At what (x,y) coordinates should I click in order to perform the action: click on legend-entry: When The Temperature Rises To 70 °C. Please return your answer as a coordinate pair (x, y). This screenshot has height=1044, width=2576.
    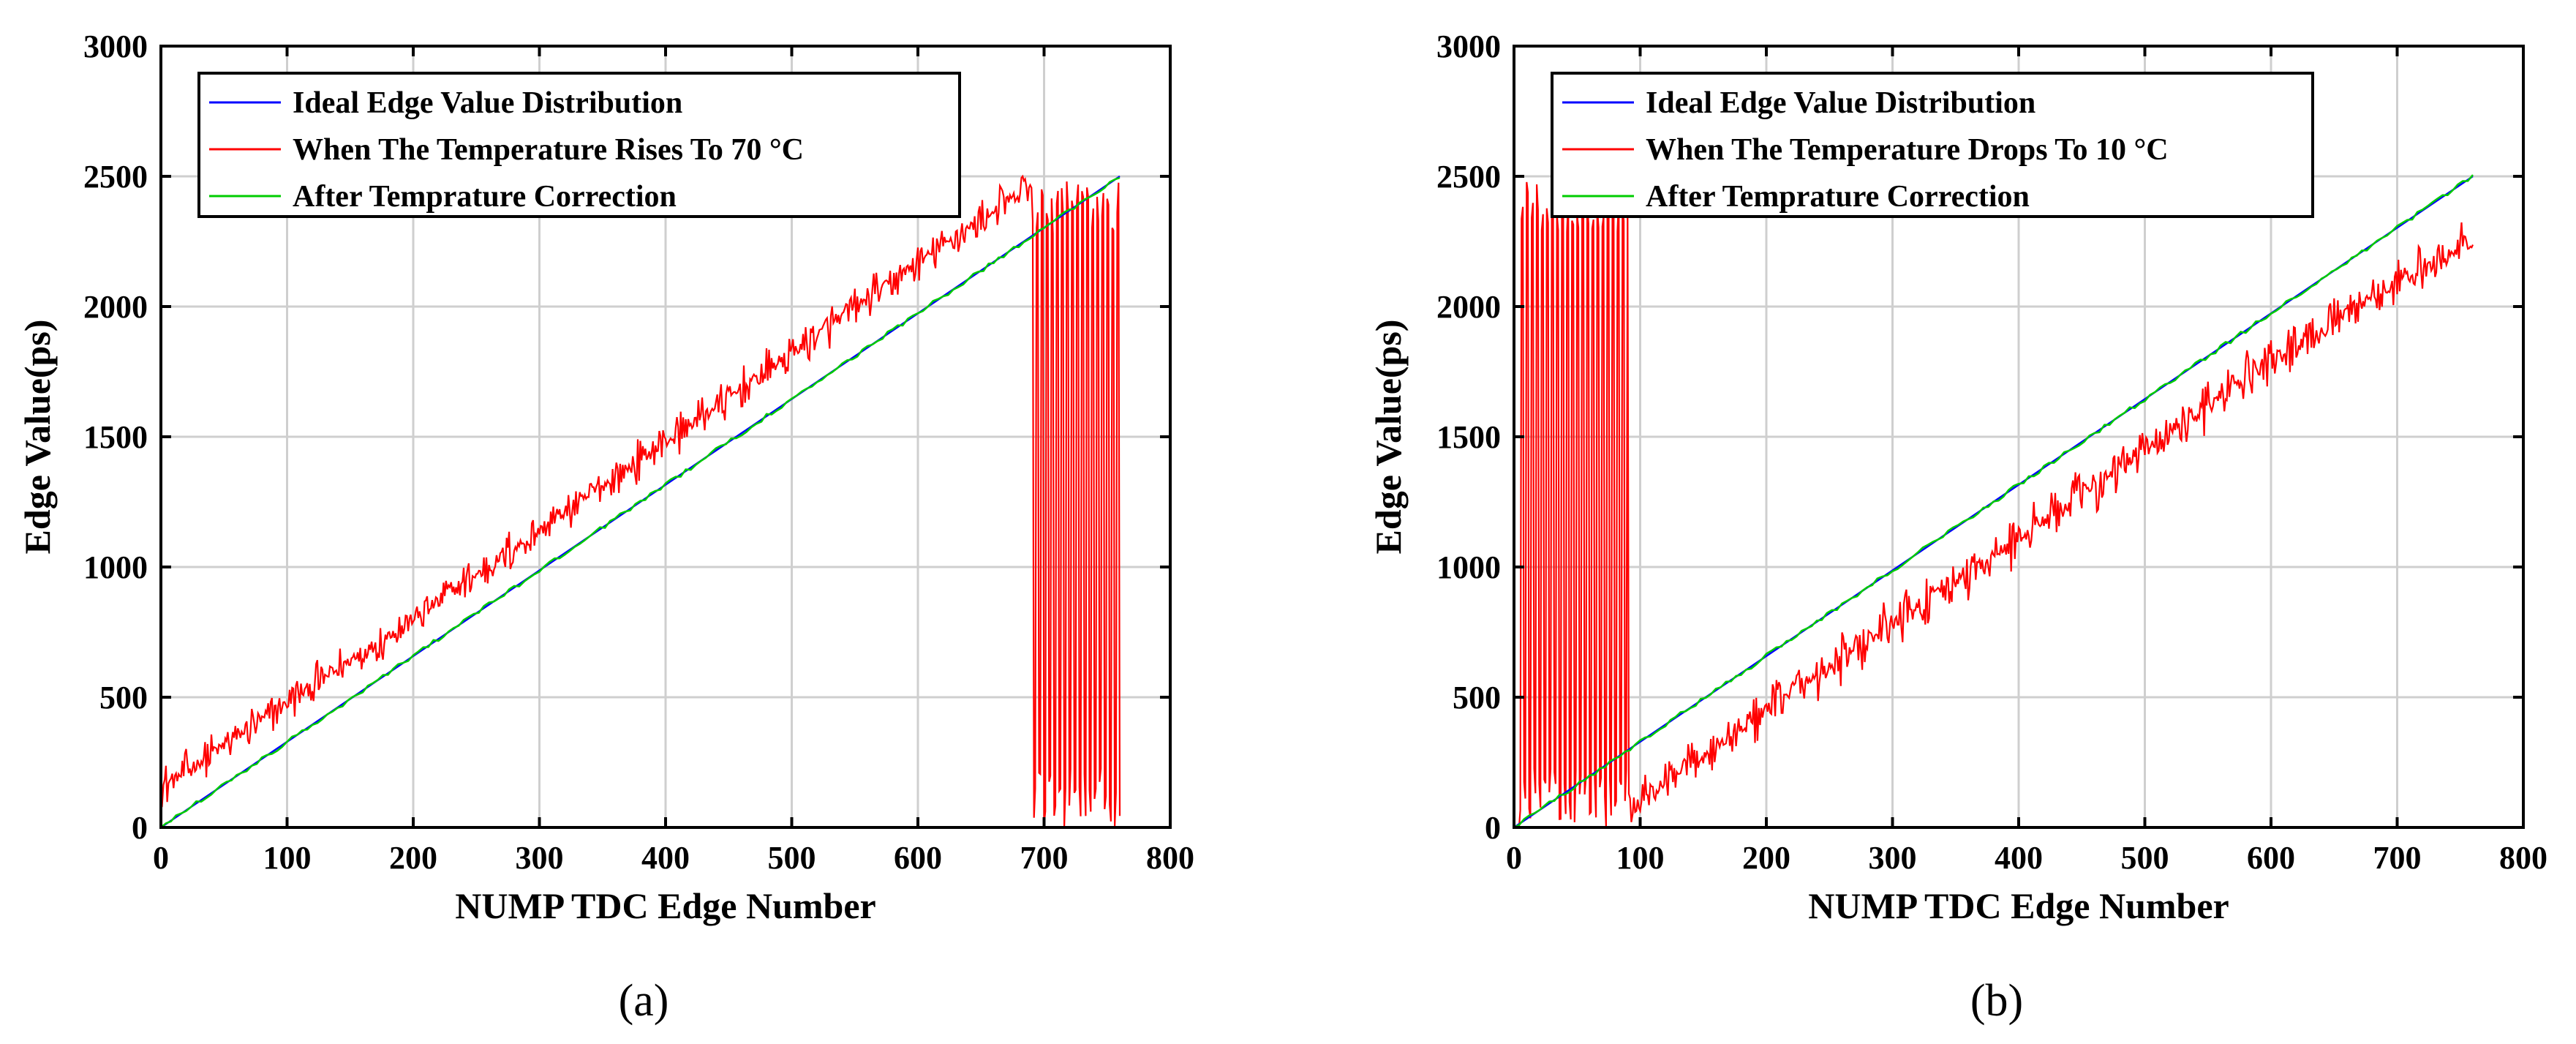
    Looking at the image, I should click on (548, 150).